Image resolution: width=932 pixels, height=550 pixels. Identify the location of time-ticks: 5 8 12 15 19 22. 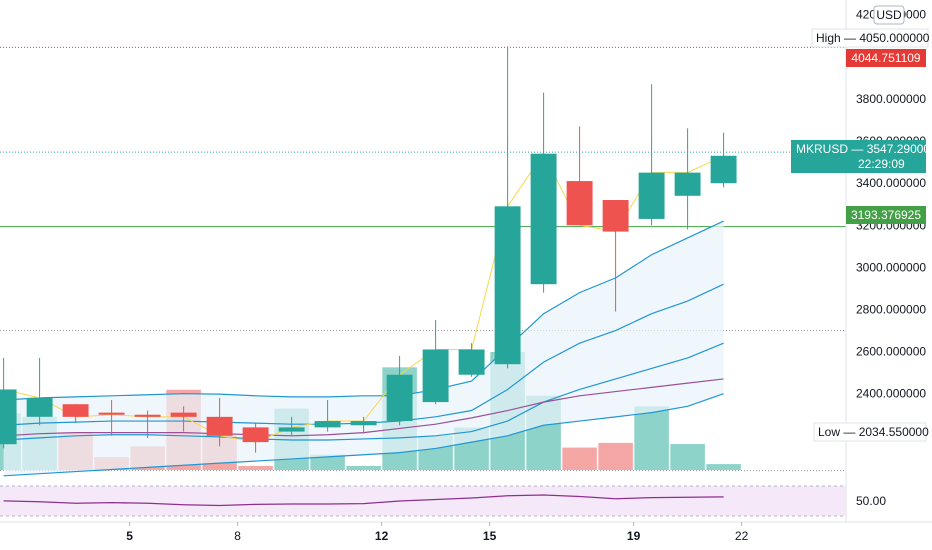
(437, 532).